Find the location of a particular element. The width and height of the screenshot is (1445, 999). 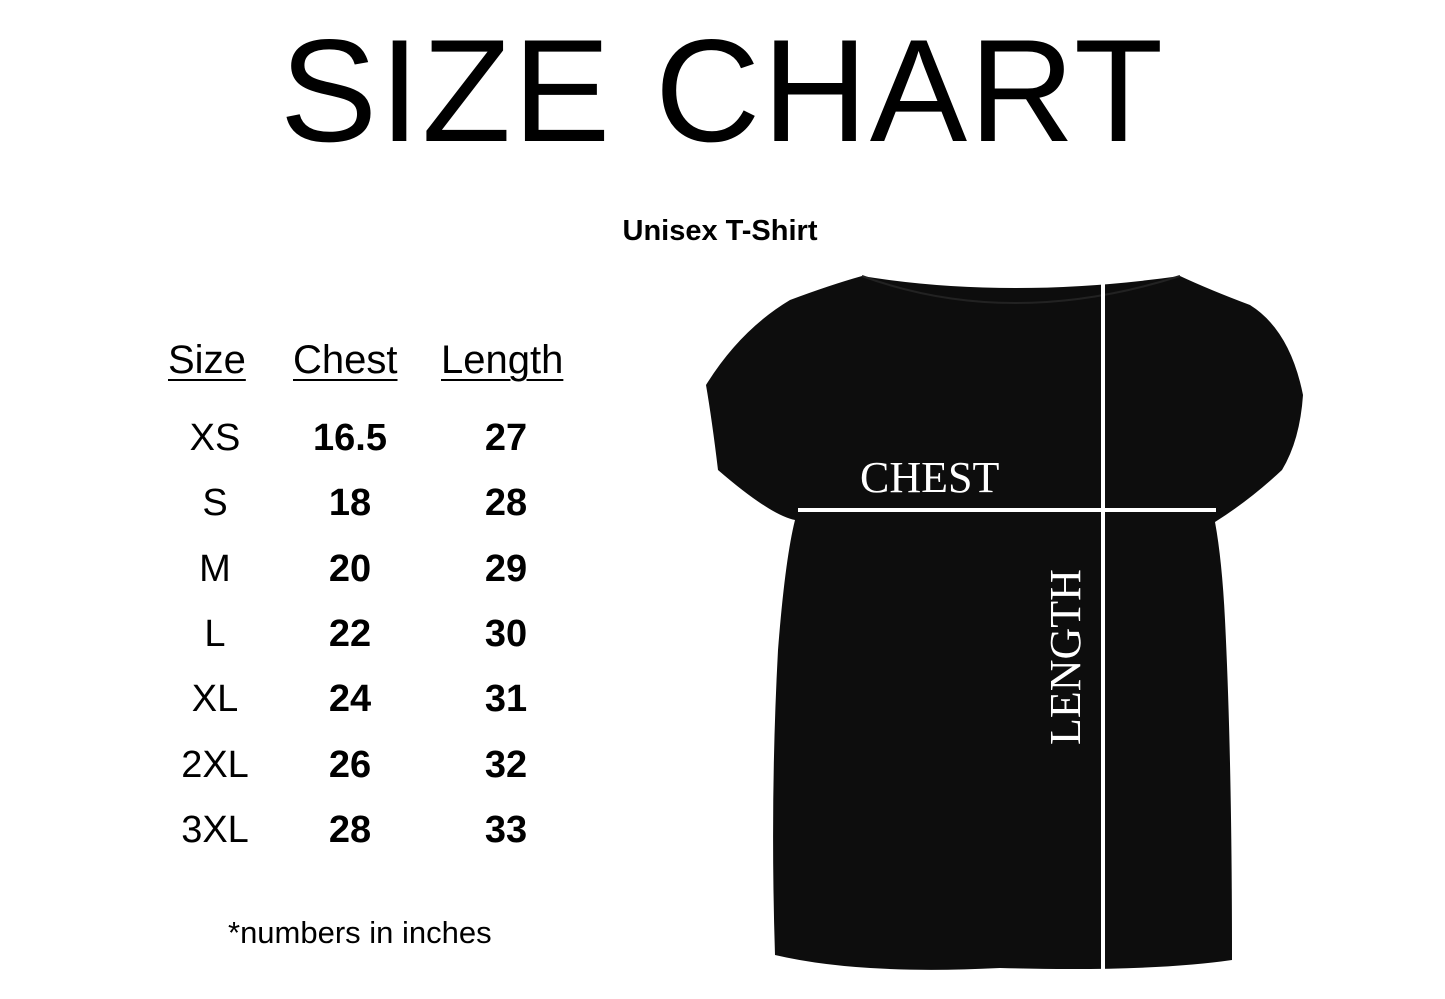

chest-cell: 22 is located at coordinates (350, 633).